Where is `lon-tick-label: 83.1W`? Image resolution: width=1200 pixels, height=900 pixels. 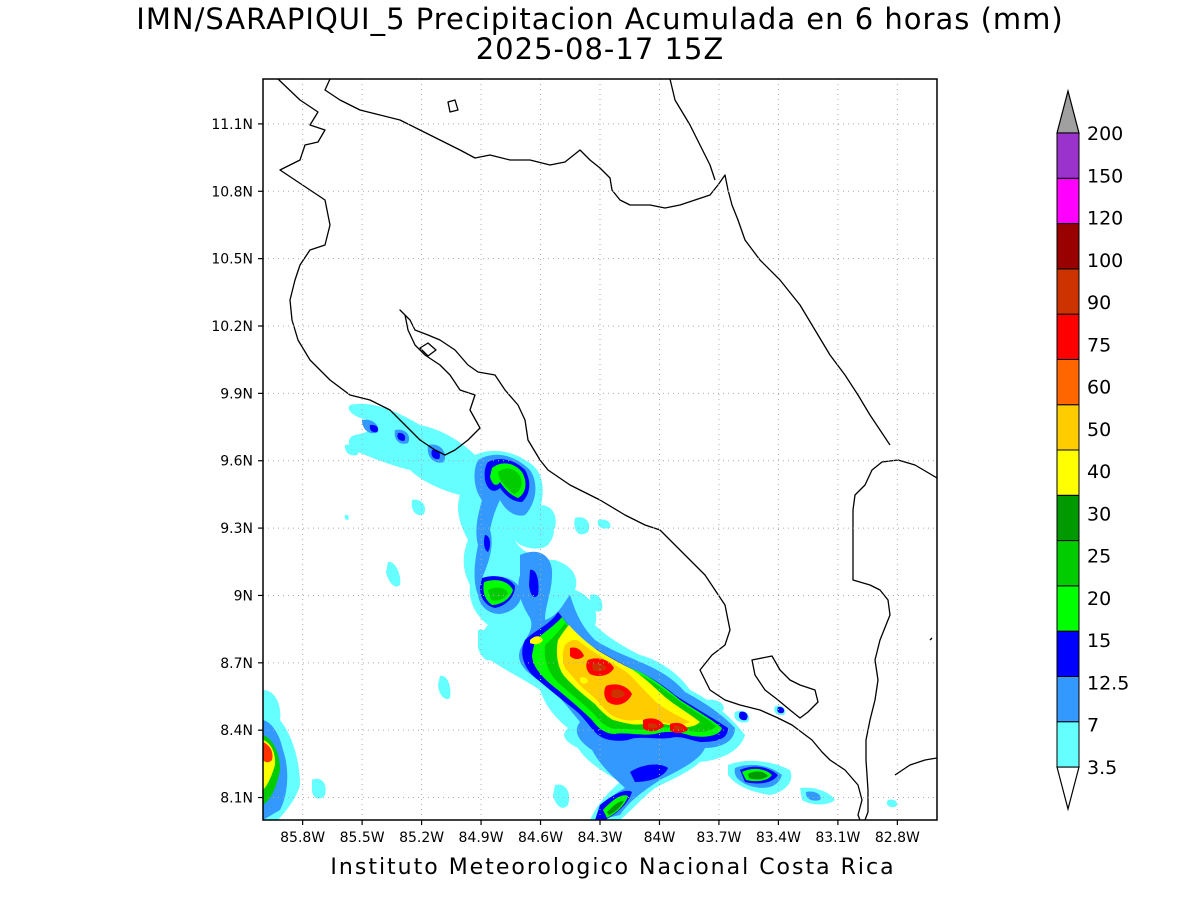
lon-tick-label: 83.1W is located at coordinates (837, 838).